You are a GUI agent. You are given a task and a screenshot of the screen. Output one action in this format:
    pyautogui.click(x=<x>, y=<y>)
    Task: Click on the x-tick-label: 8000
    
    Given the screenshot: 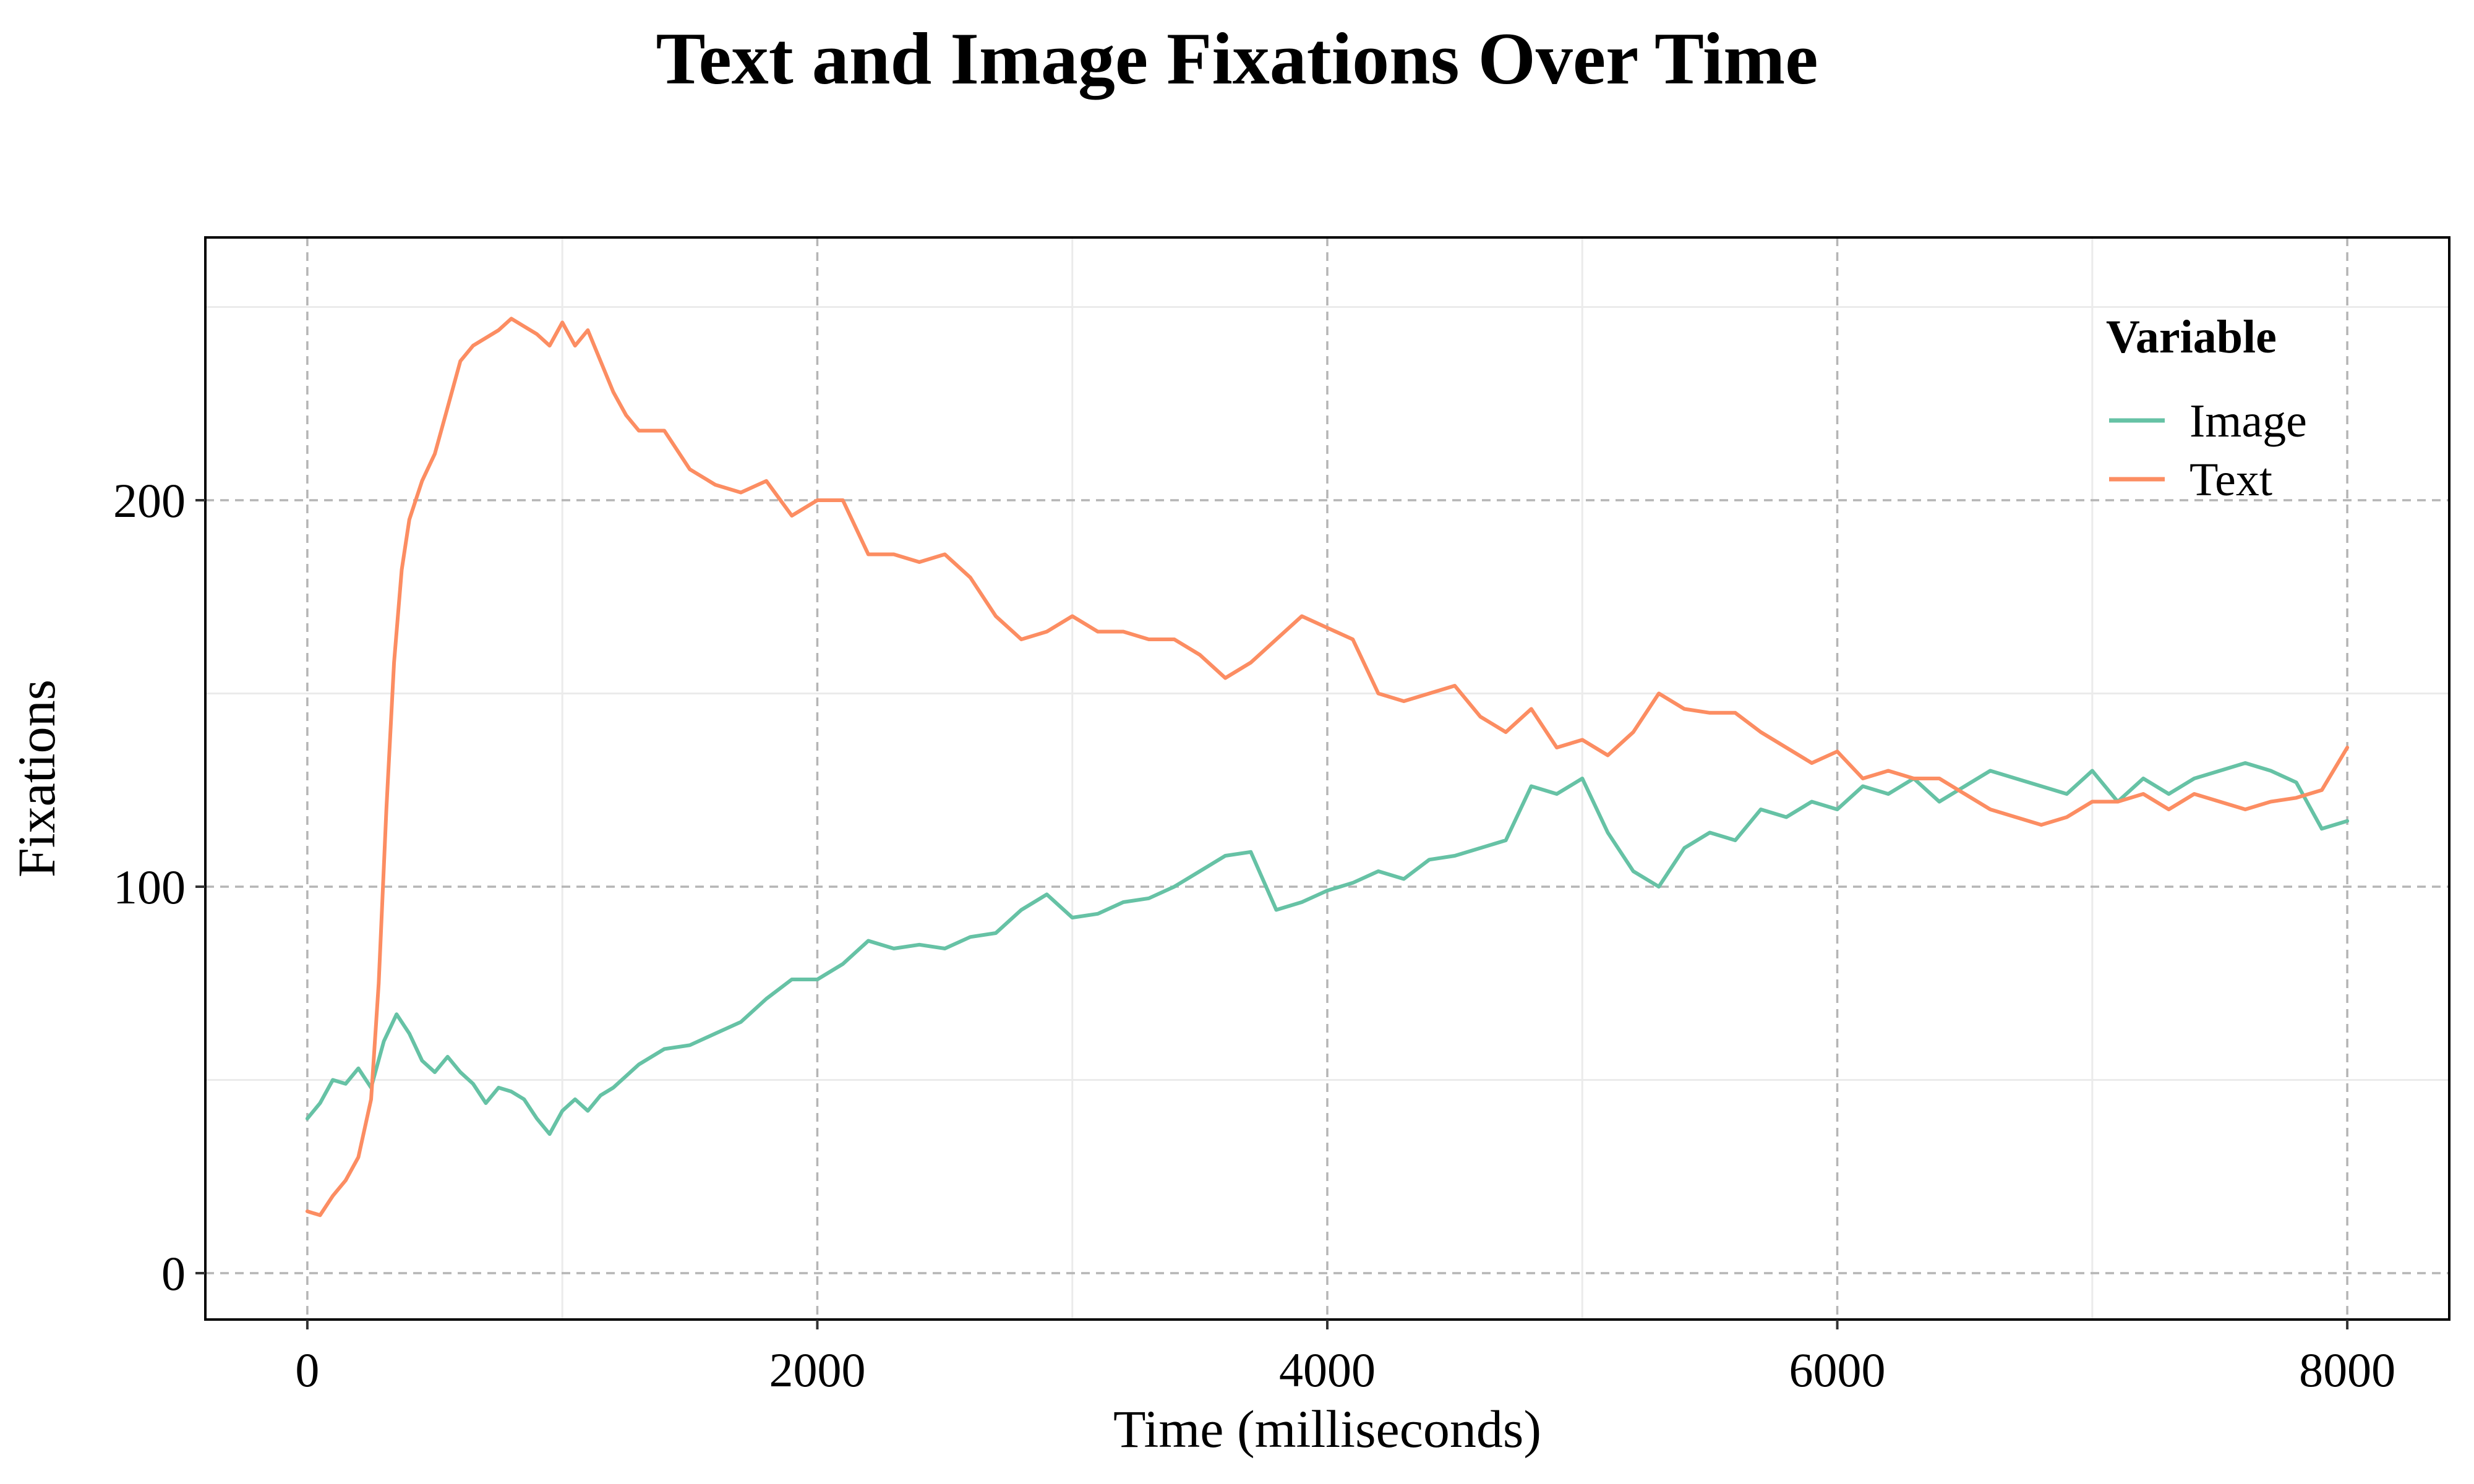 What is the action you would take?
    pyautogui.click(x=2347, y=1370)
    